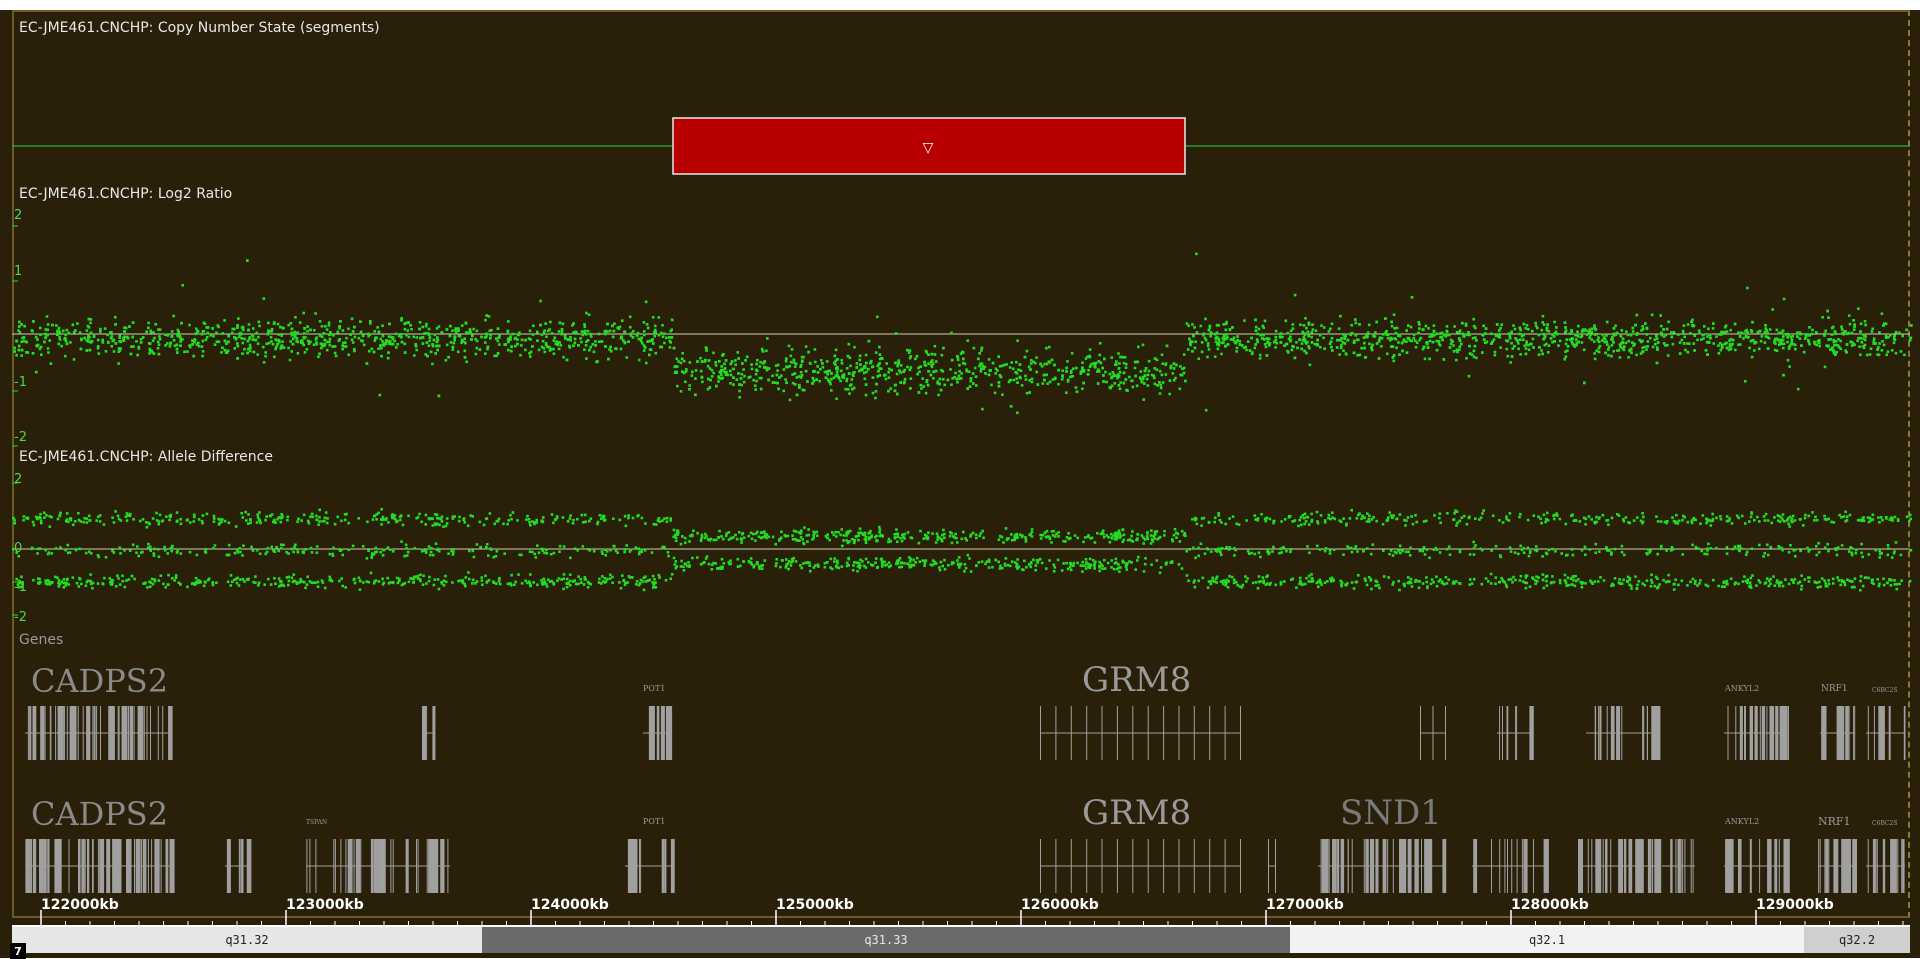 This screenshot has height=959, width=1920. What do you see at coordinates (1382, 866) in the screenshot?
I see `gene-glyph-snd1-row2` at bounding box center [1382, 866].